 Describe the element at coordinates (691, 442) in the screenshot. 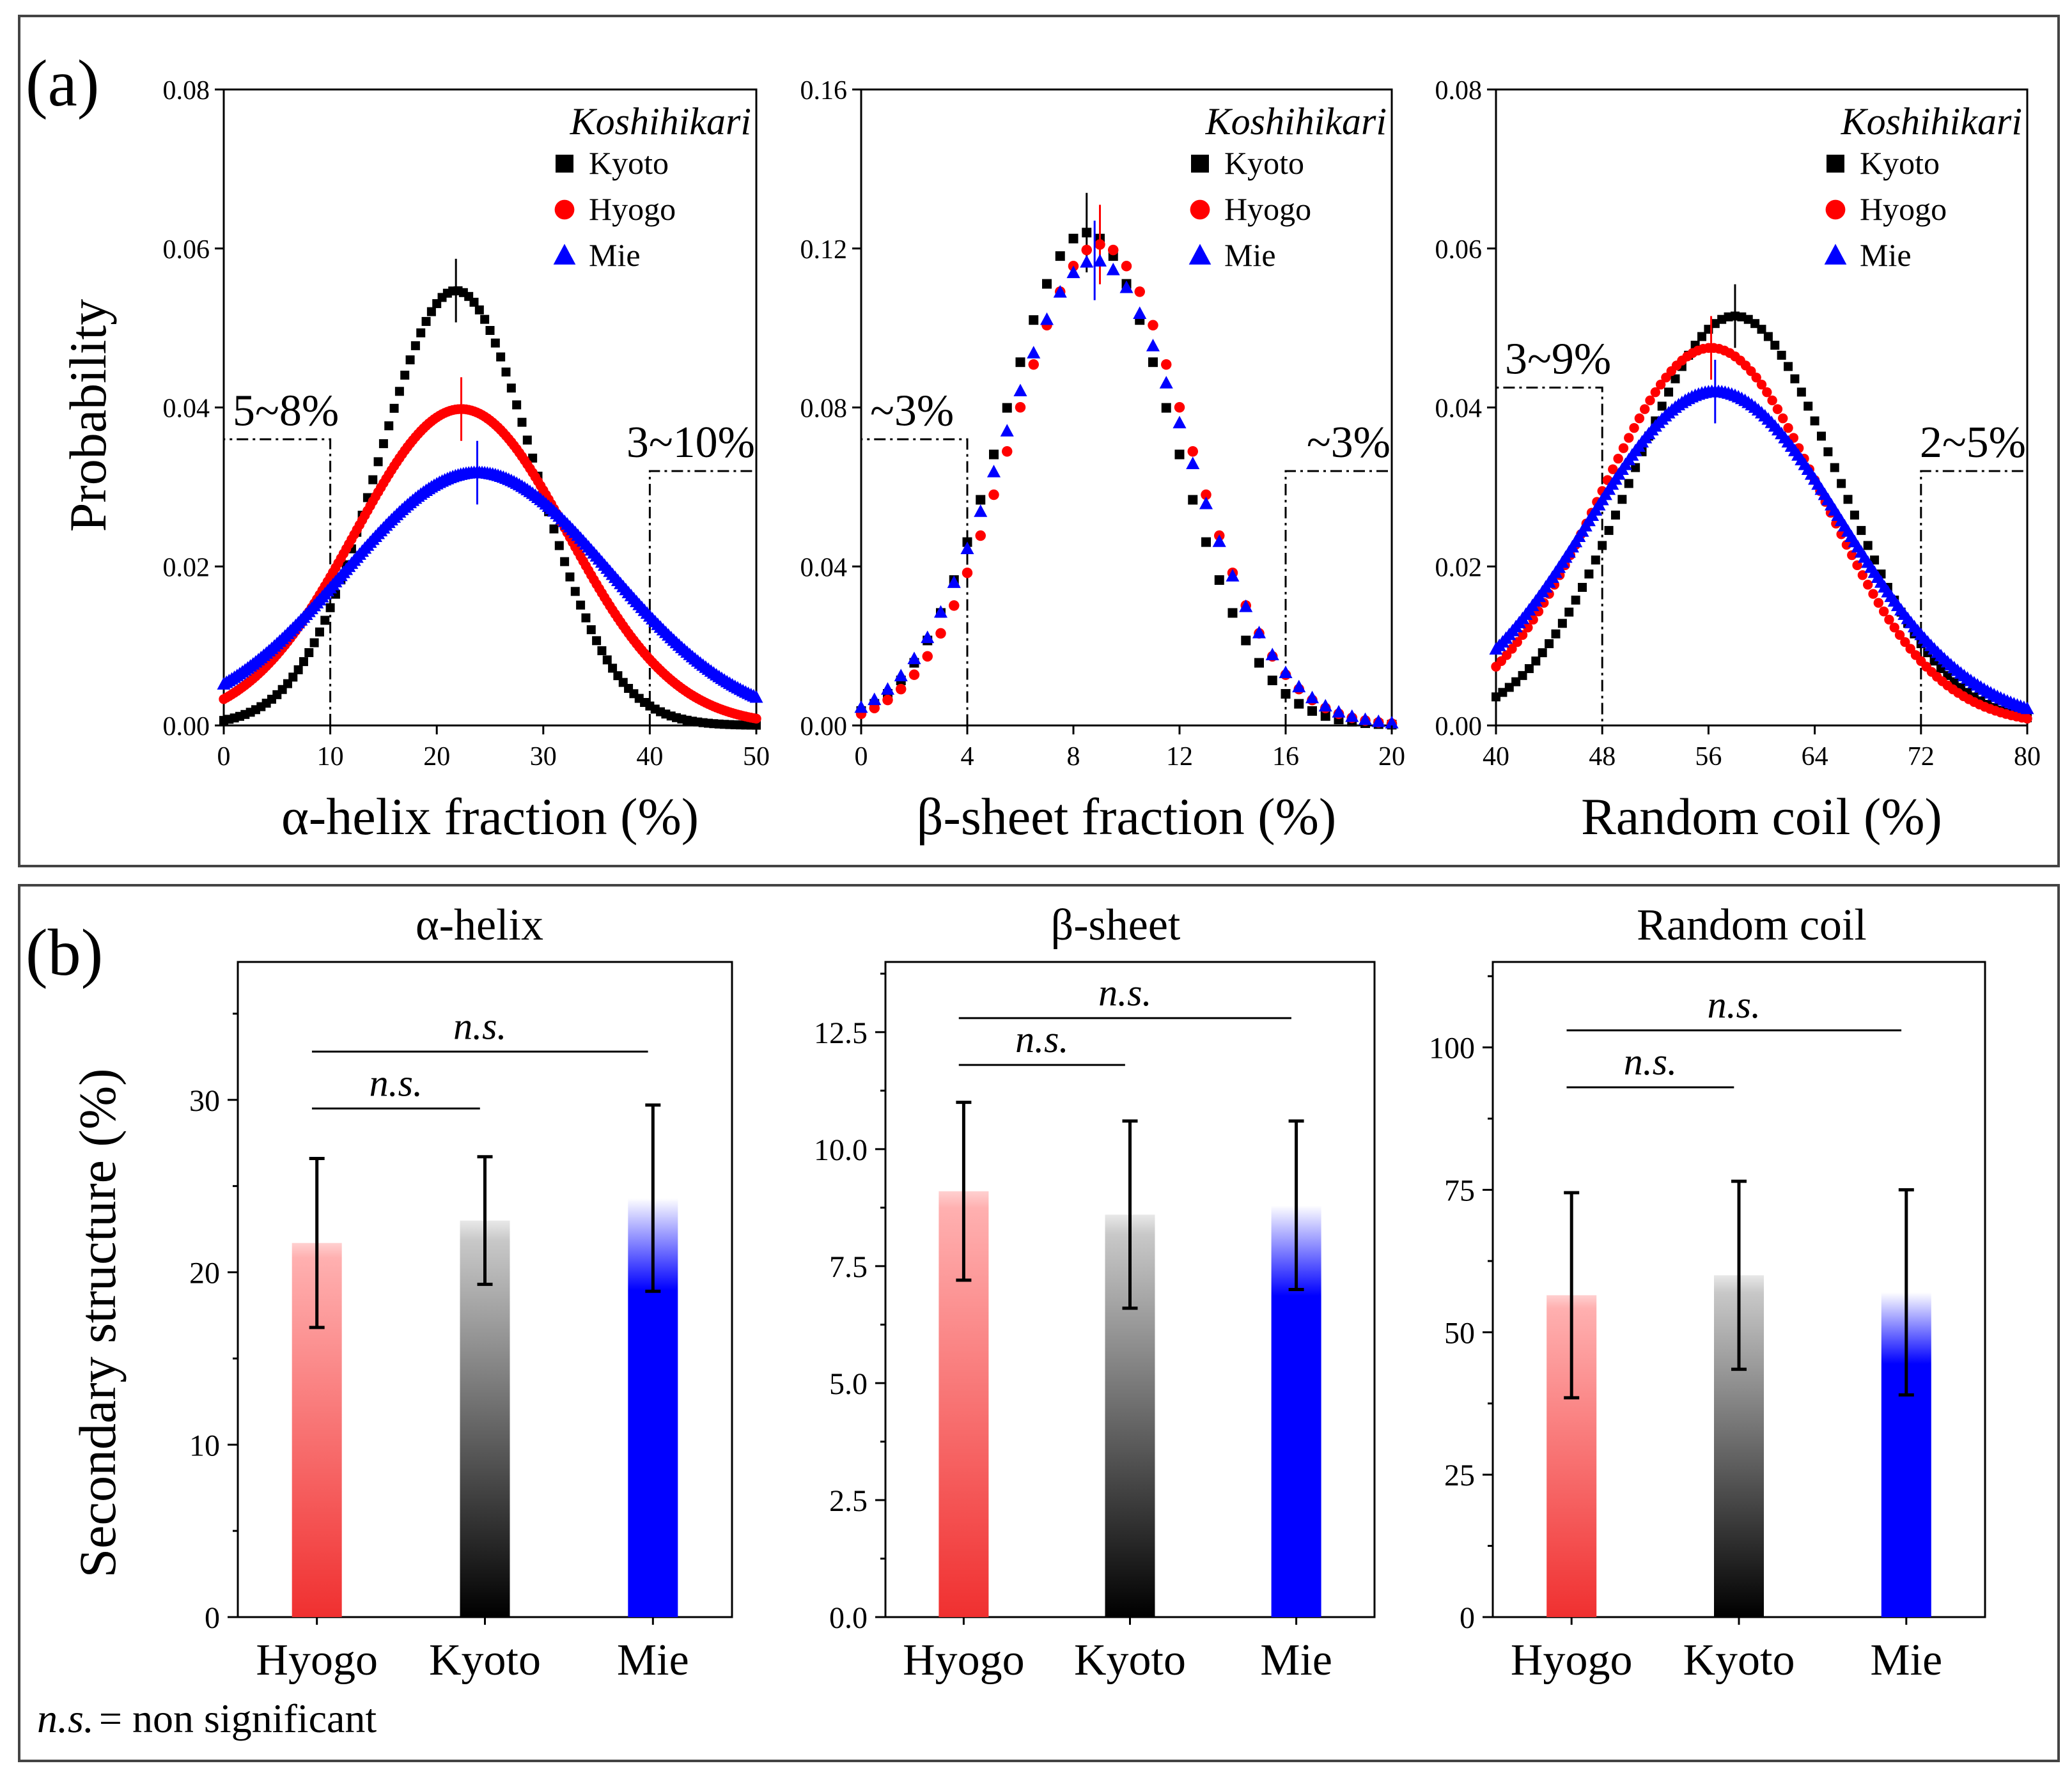

I see `tail-region-label: 3~10%` at that location.